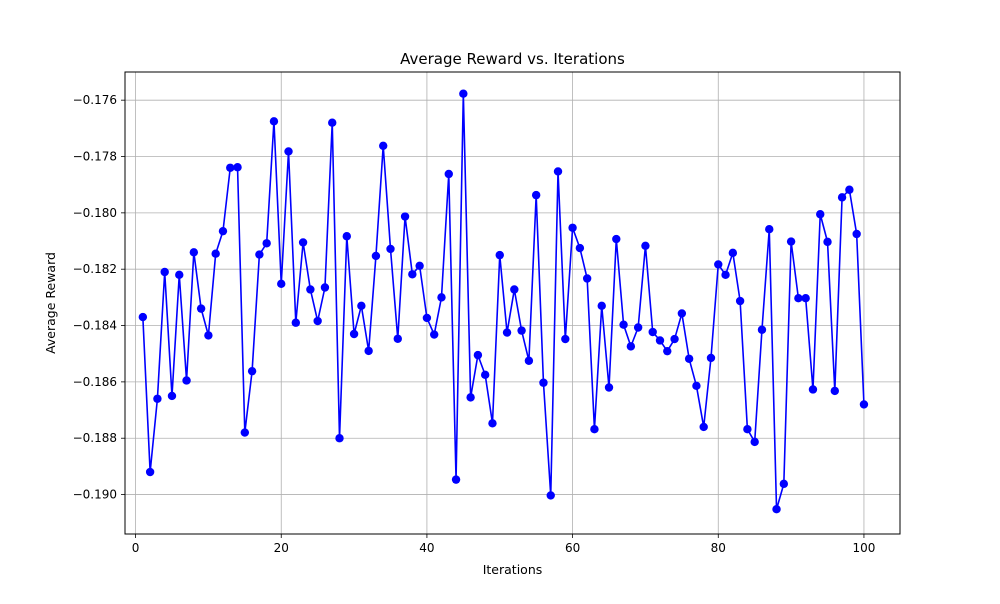  Describe the element at coordinates (95, 157) in the screenshot. I see `y-tick-label: −0.178` at that location.